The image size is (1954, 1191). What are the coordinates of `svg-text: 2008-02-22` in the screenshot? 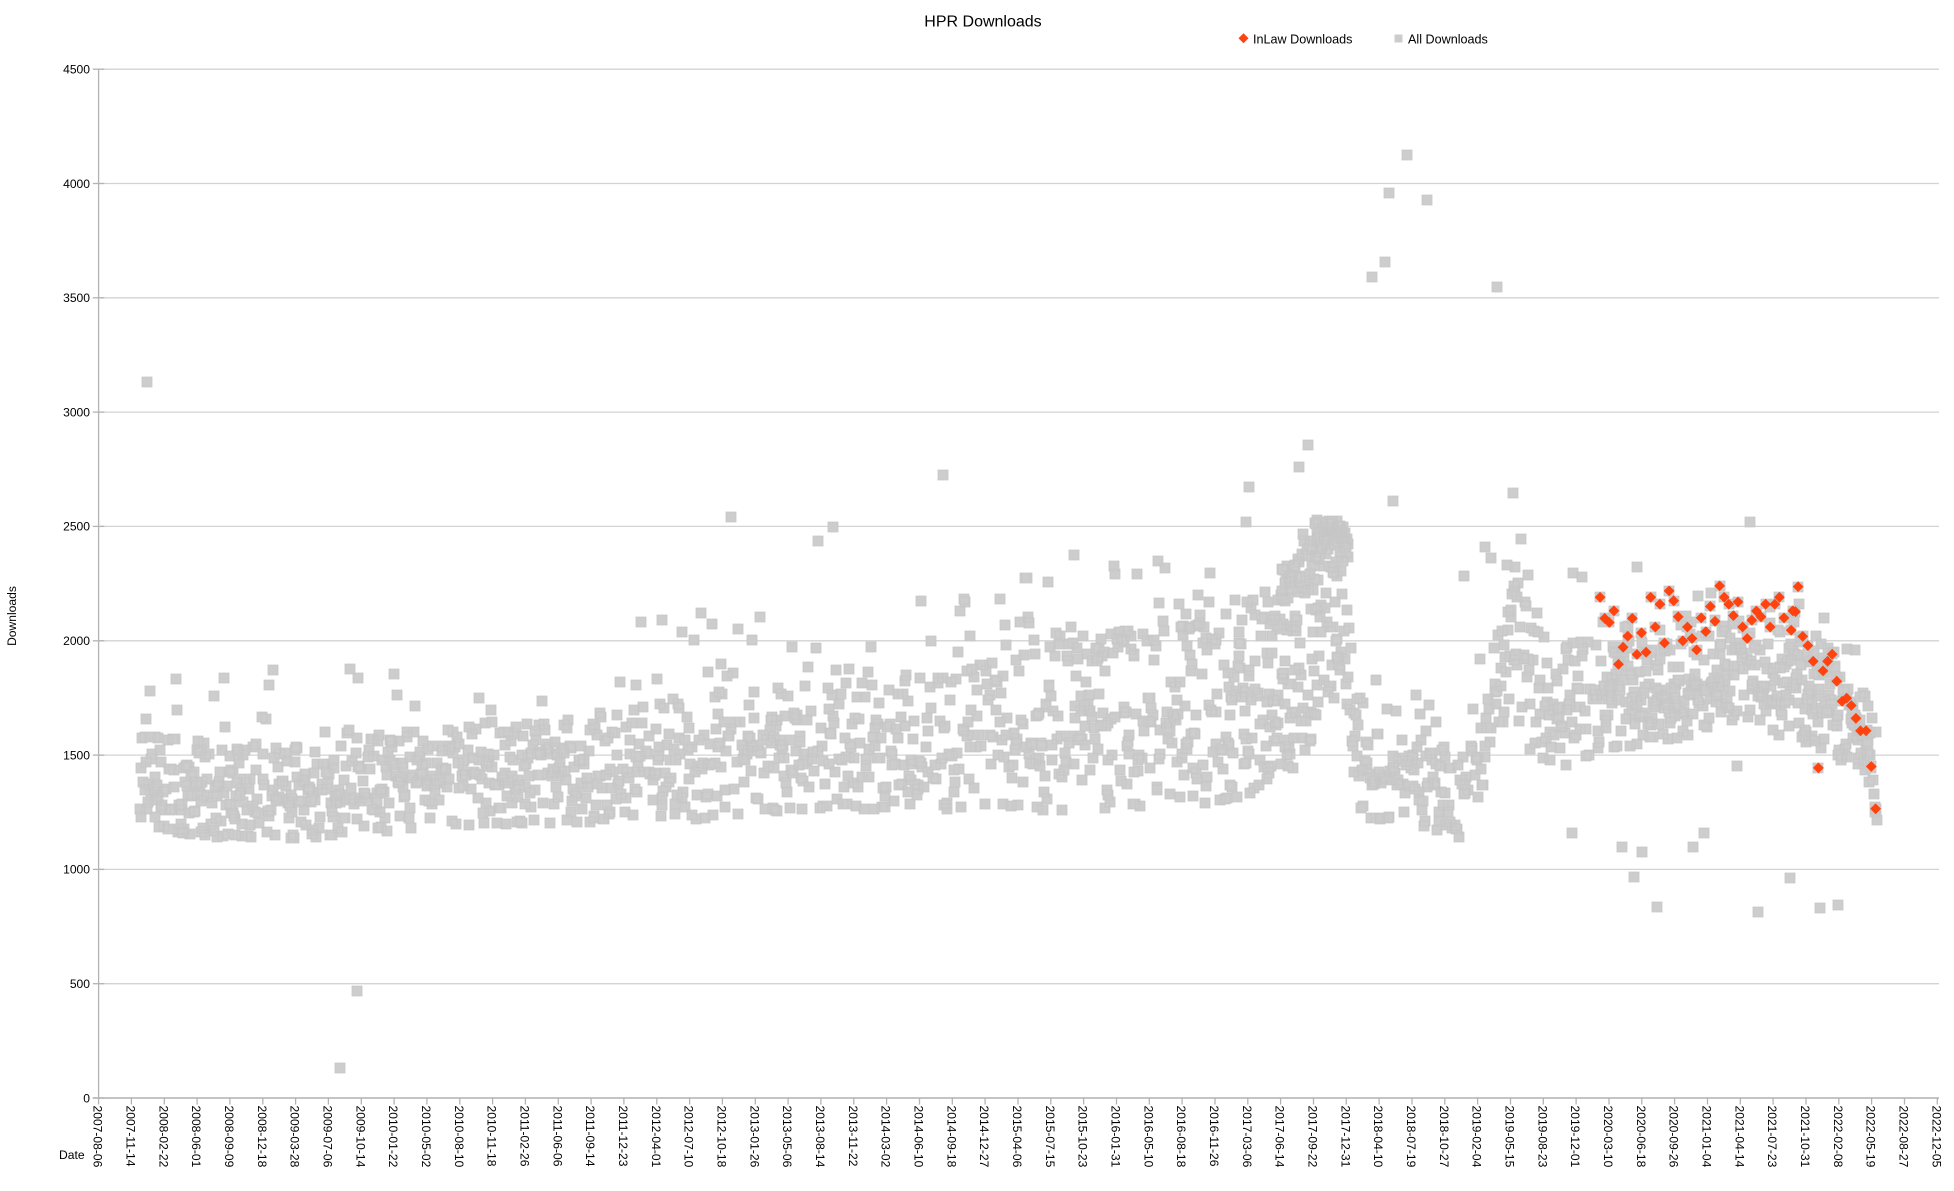 It's located at (163, 1137).